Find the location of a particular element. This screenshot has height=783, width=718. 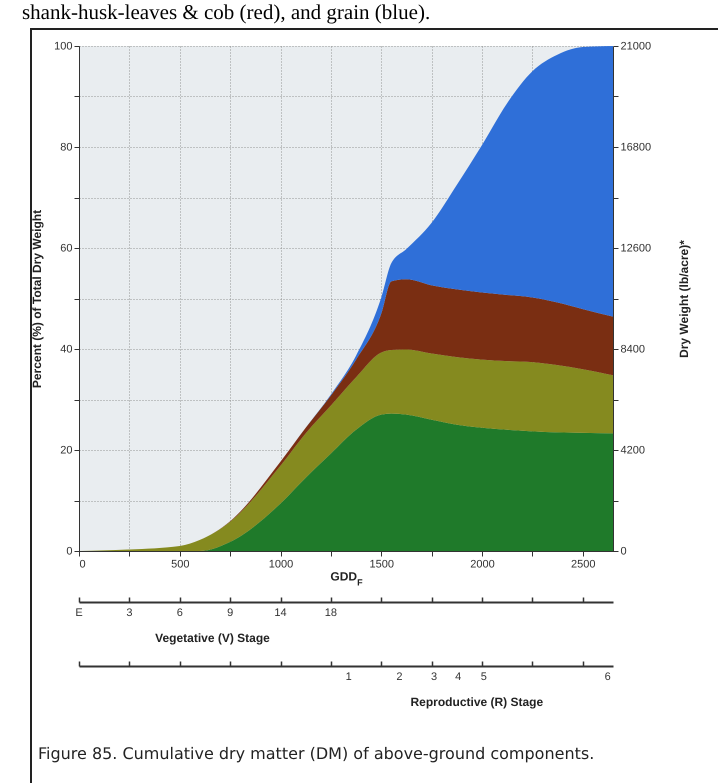

text: 5 is located at coordinates (483, 677).